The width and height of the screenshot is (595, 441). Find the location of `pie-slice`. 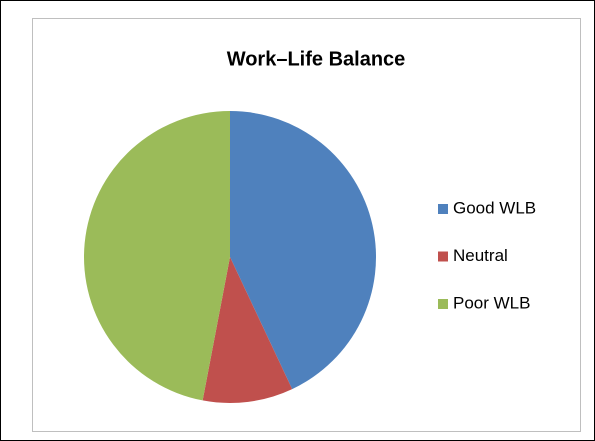

pie-slice is located at coordinates (247, 330).